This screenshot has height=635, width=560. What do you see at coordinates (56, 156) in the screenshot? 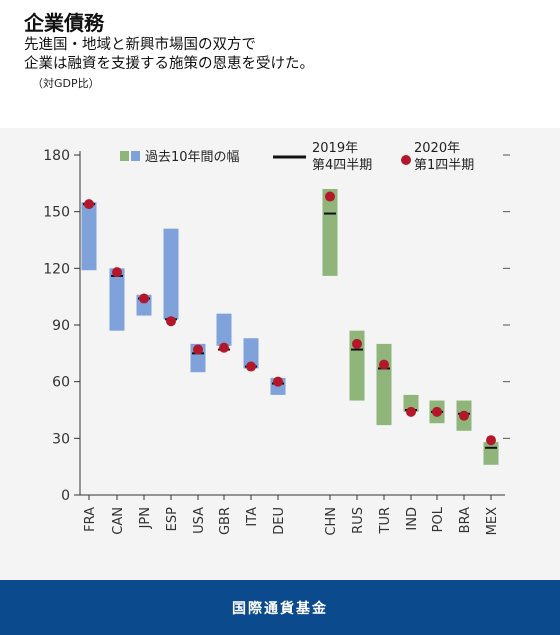
I see `y-tick-label: 180` at bounding box center [56, 156].